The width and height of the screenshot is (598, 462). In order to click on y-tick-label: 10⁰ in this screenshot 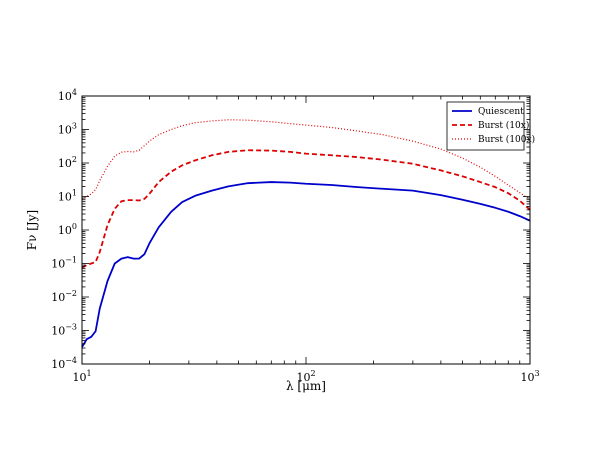, I will do `click(67, 229)`.